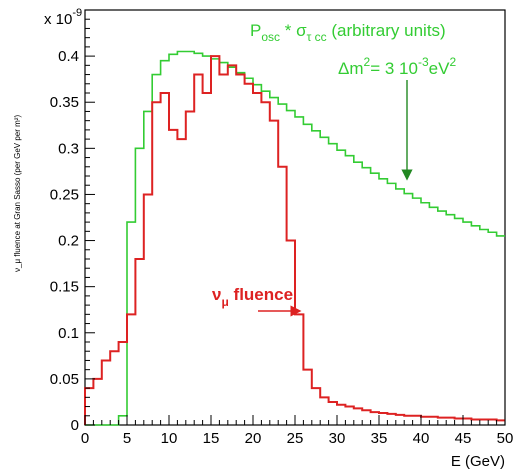 The height and width of the screenshot is (475, 523). I want to click on y-tick-label: 0.05, so click(64, 379).